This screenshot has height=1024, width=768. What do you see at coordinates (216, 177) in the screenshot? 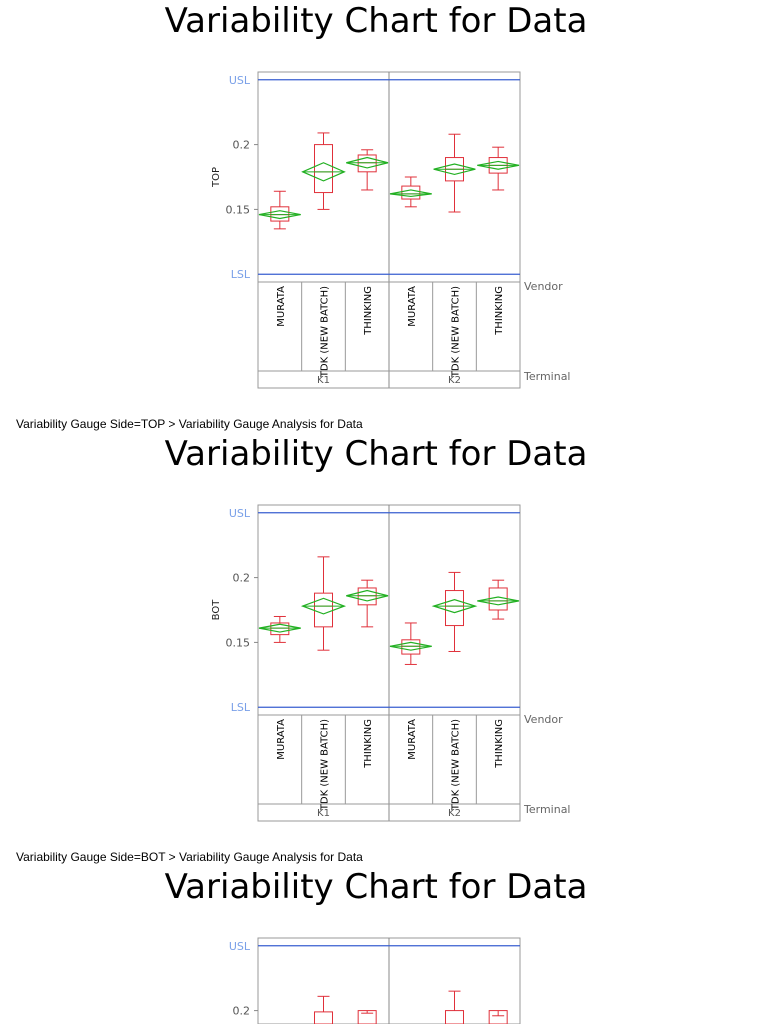
I see `y-axis-label: TOP` at bounding box center [216, 177].